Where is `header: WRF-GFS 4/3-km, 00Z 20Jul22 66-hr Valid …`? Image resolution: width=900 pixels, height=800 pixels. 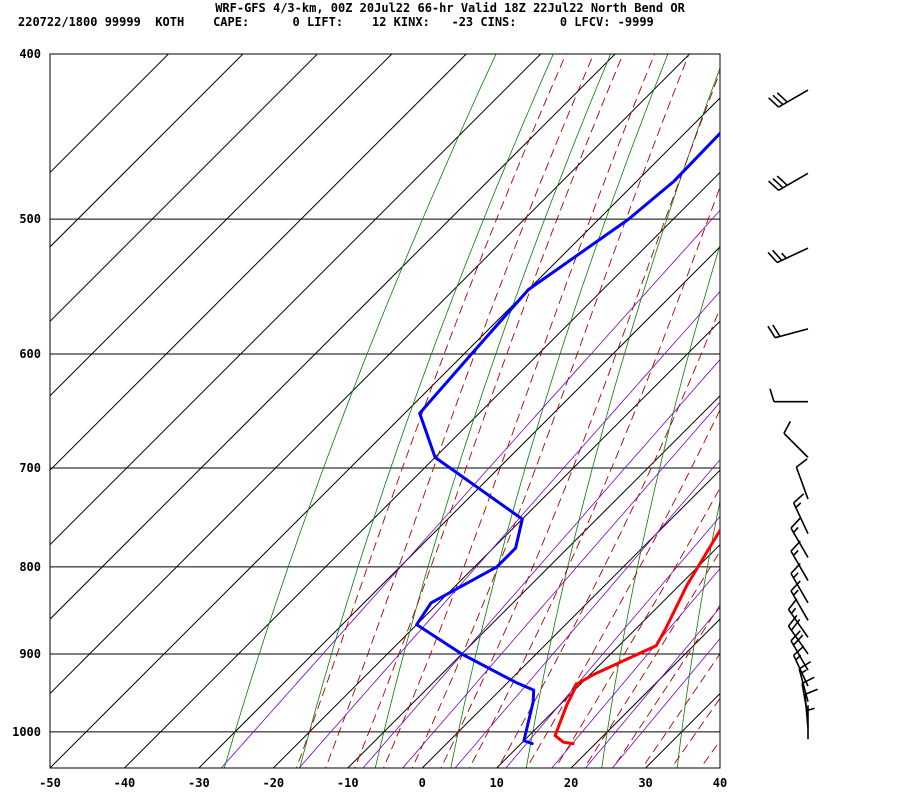
header: WRF-GFS 4/3-km, 00Z 20Jul22 66-hr Valid … is located at coordinates (450, 17).